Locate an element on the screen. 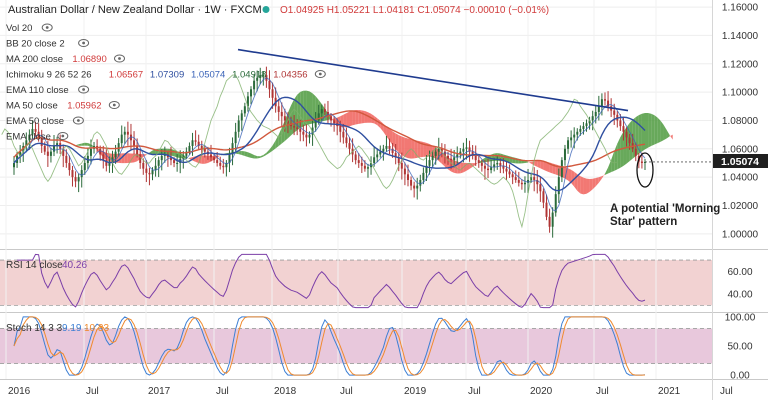 The image size is (768, 405). legend-row-value: 1.06890 is located at coordinates (89, 59).